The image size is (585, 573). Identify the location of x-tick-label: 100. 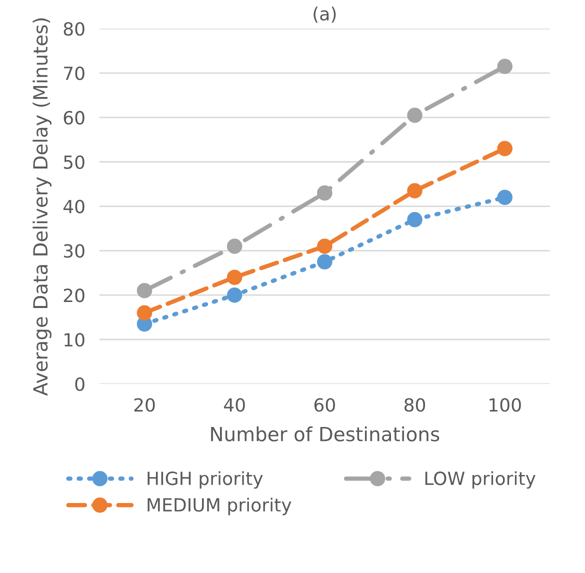
(505, 405).